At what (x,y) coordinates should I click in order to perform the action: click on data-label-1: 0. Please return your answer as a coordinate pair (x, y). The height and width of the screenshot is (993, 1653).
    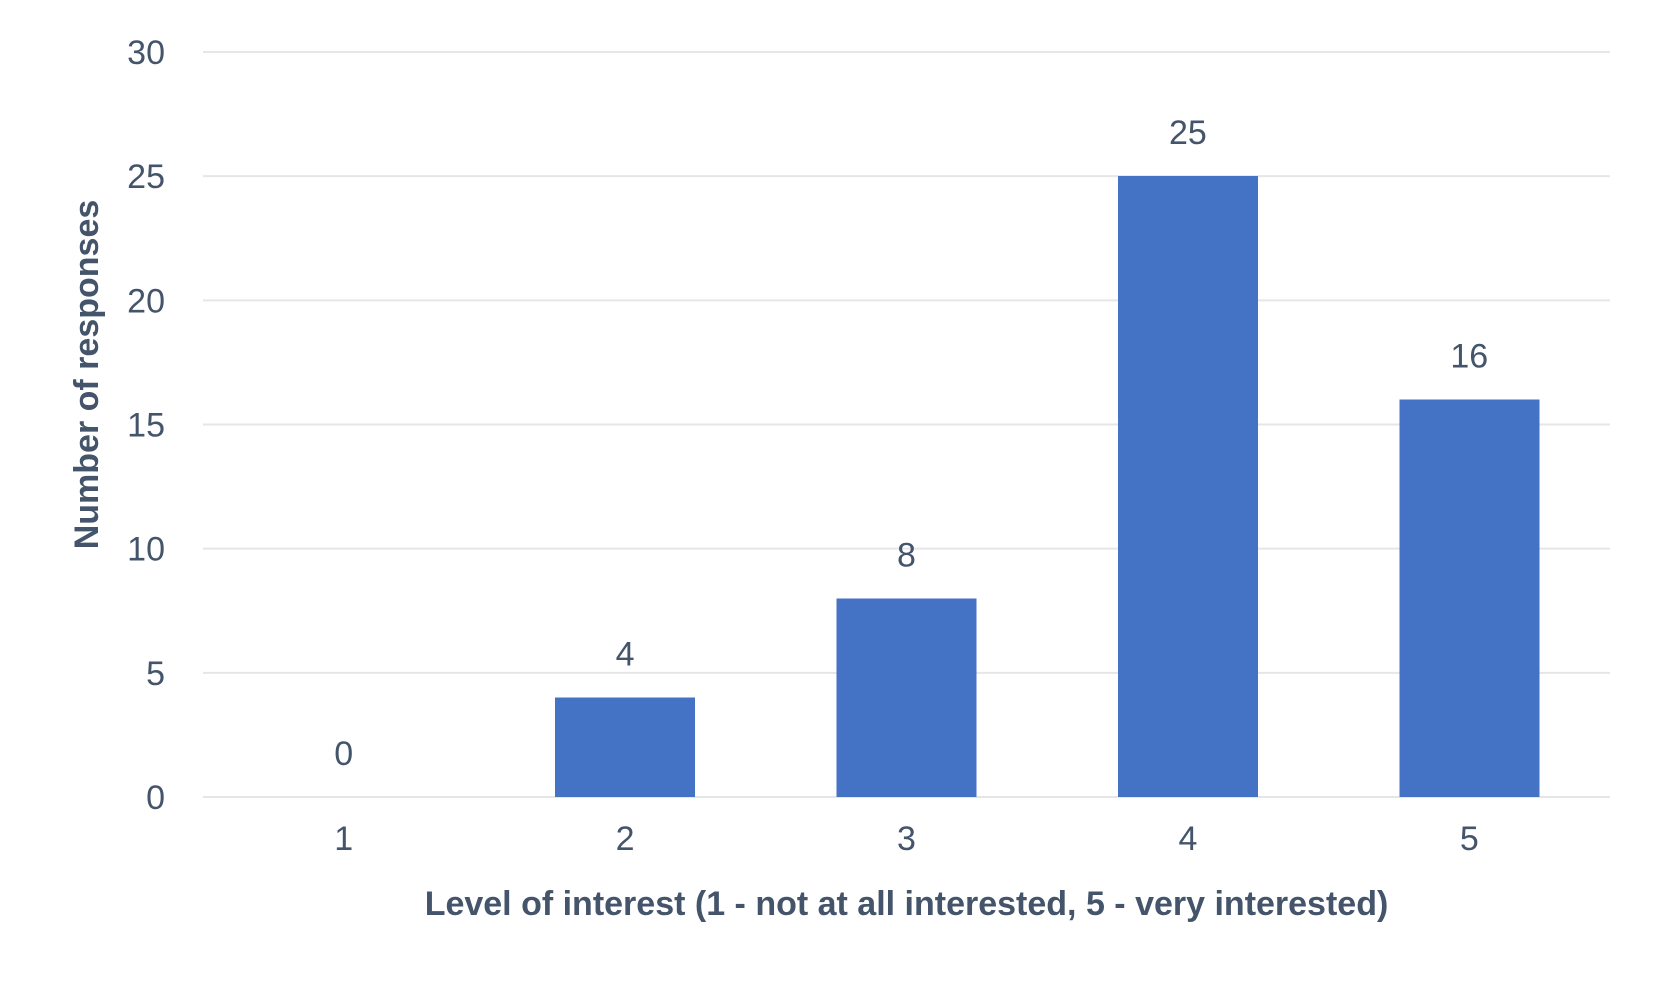
    Looking at the image, I should click on (343, 754).